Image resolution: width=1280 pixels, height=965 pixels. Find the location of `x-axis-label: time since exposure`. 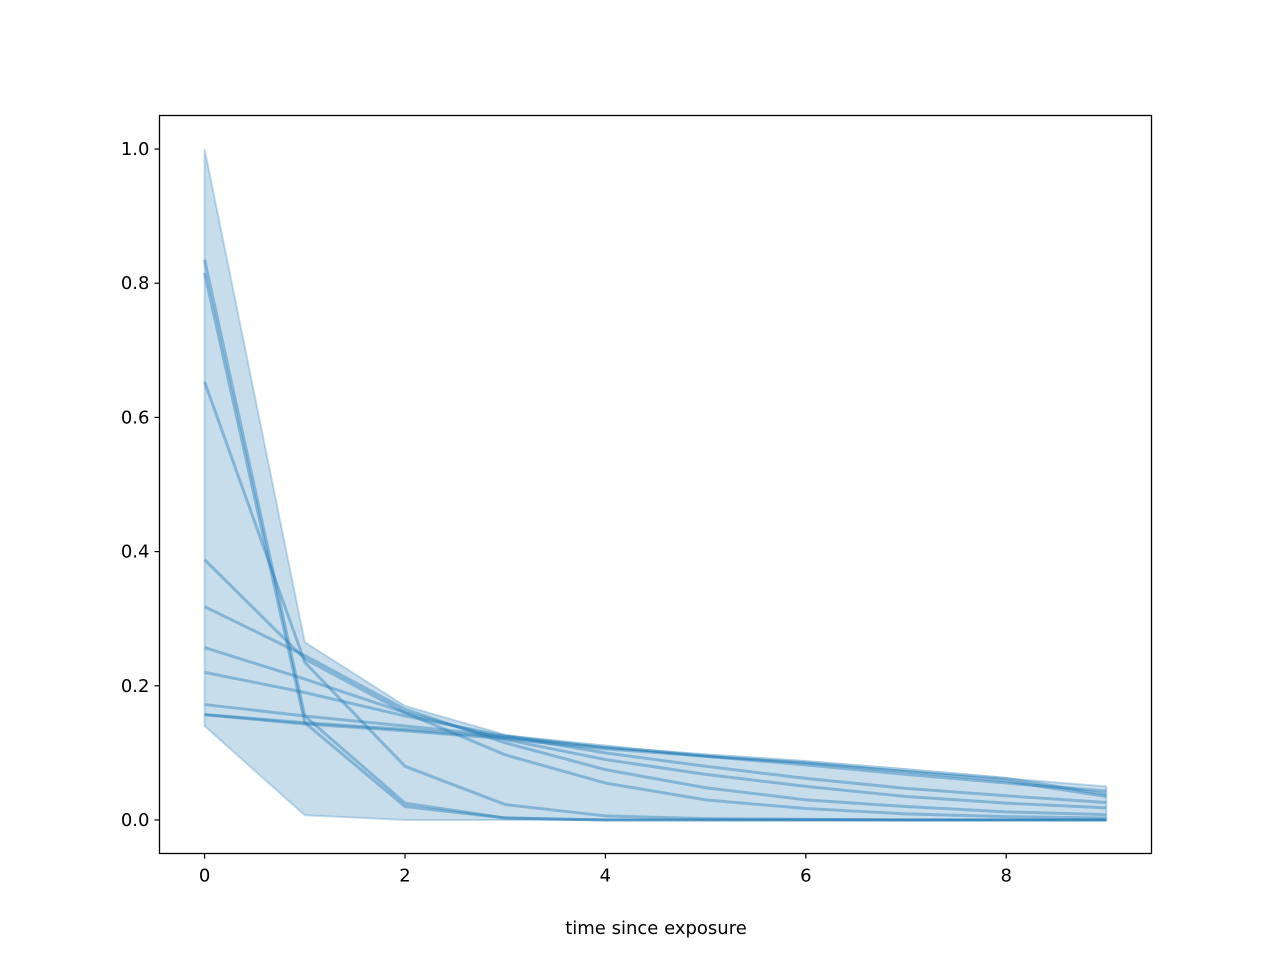

x-axis-label: time since exposure is located at coordinates (656, 928).